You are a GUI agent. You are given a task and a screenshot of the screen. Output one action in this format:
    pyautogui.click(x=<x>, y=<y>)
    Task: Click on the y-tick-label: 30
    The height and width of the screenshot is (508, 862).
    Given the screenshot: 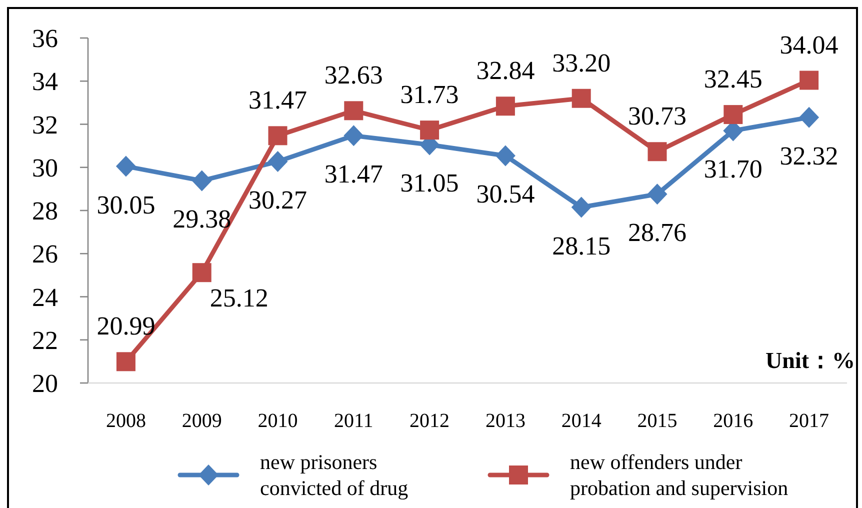 What is the action you would take?
    pyautogui.click(x=45, y=167)
    